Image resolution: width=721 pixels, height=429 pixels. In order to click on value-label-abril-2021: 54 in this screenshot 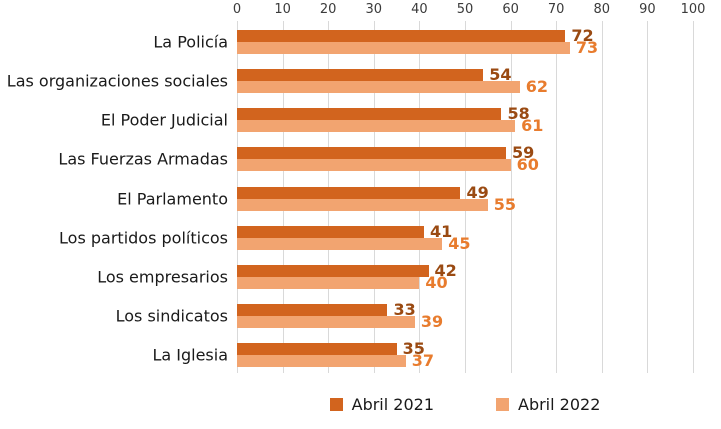, I will do `click(500, 75)`.